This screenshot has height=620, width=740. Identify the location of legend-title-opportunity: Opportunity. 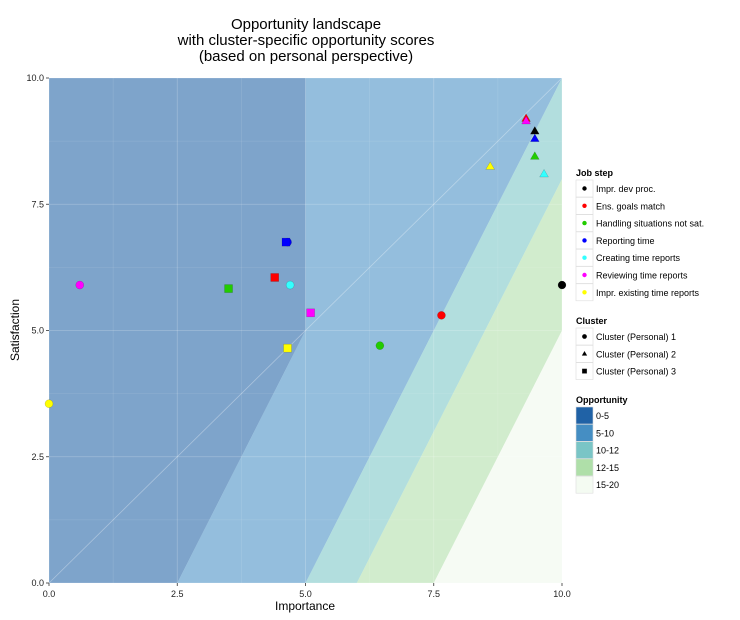
(602, 400).